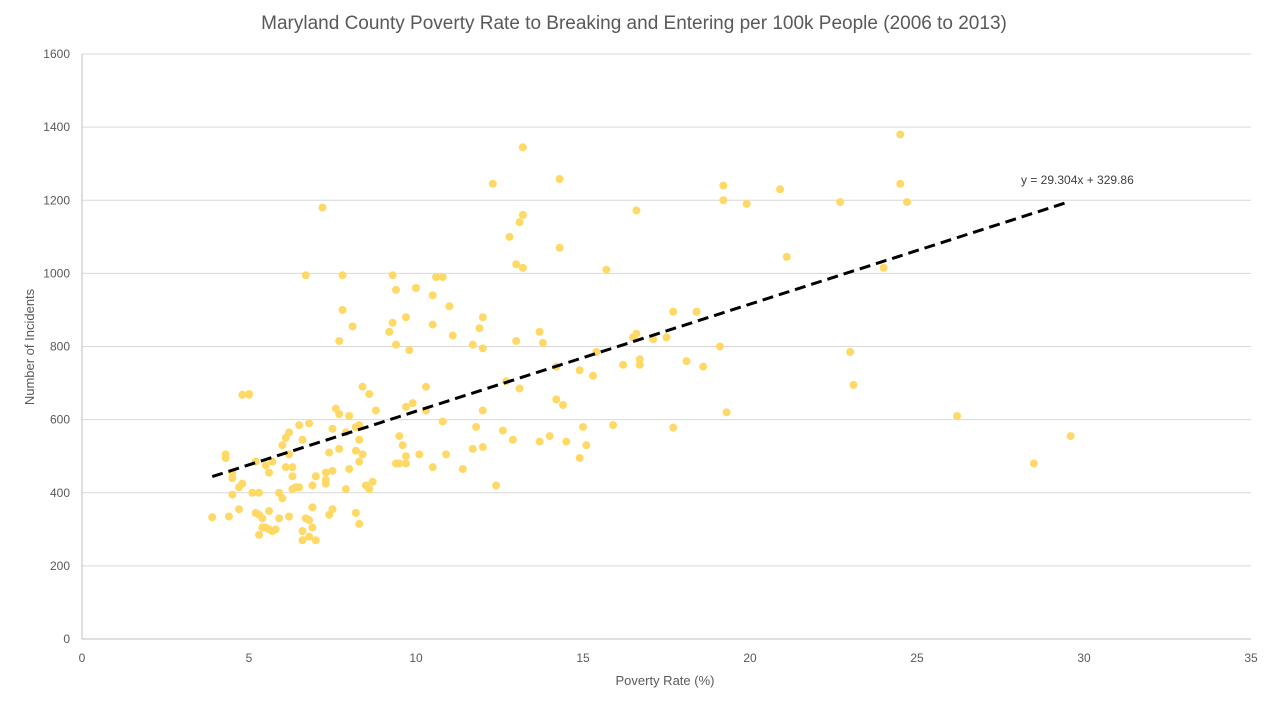 The image size is (1272, 704). I want to click on x-tick-label: 5, so click(249, 658).